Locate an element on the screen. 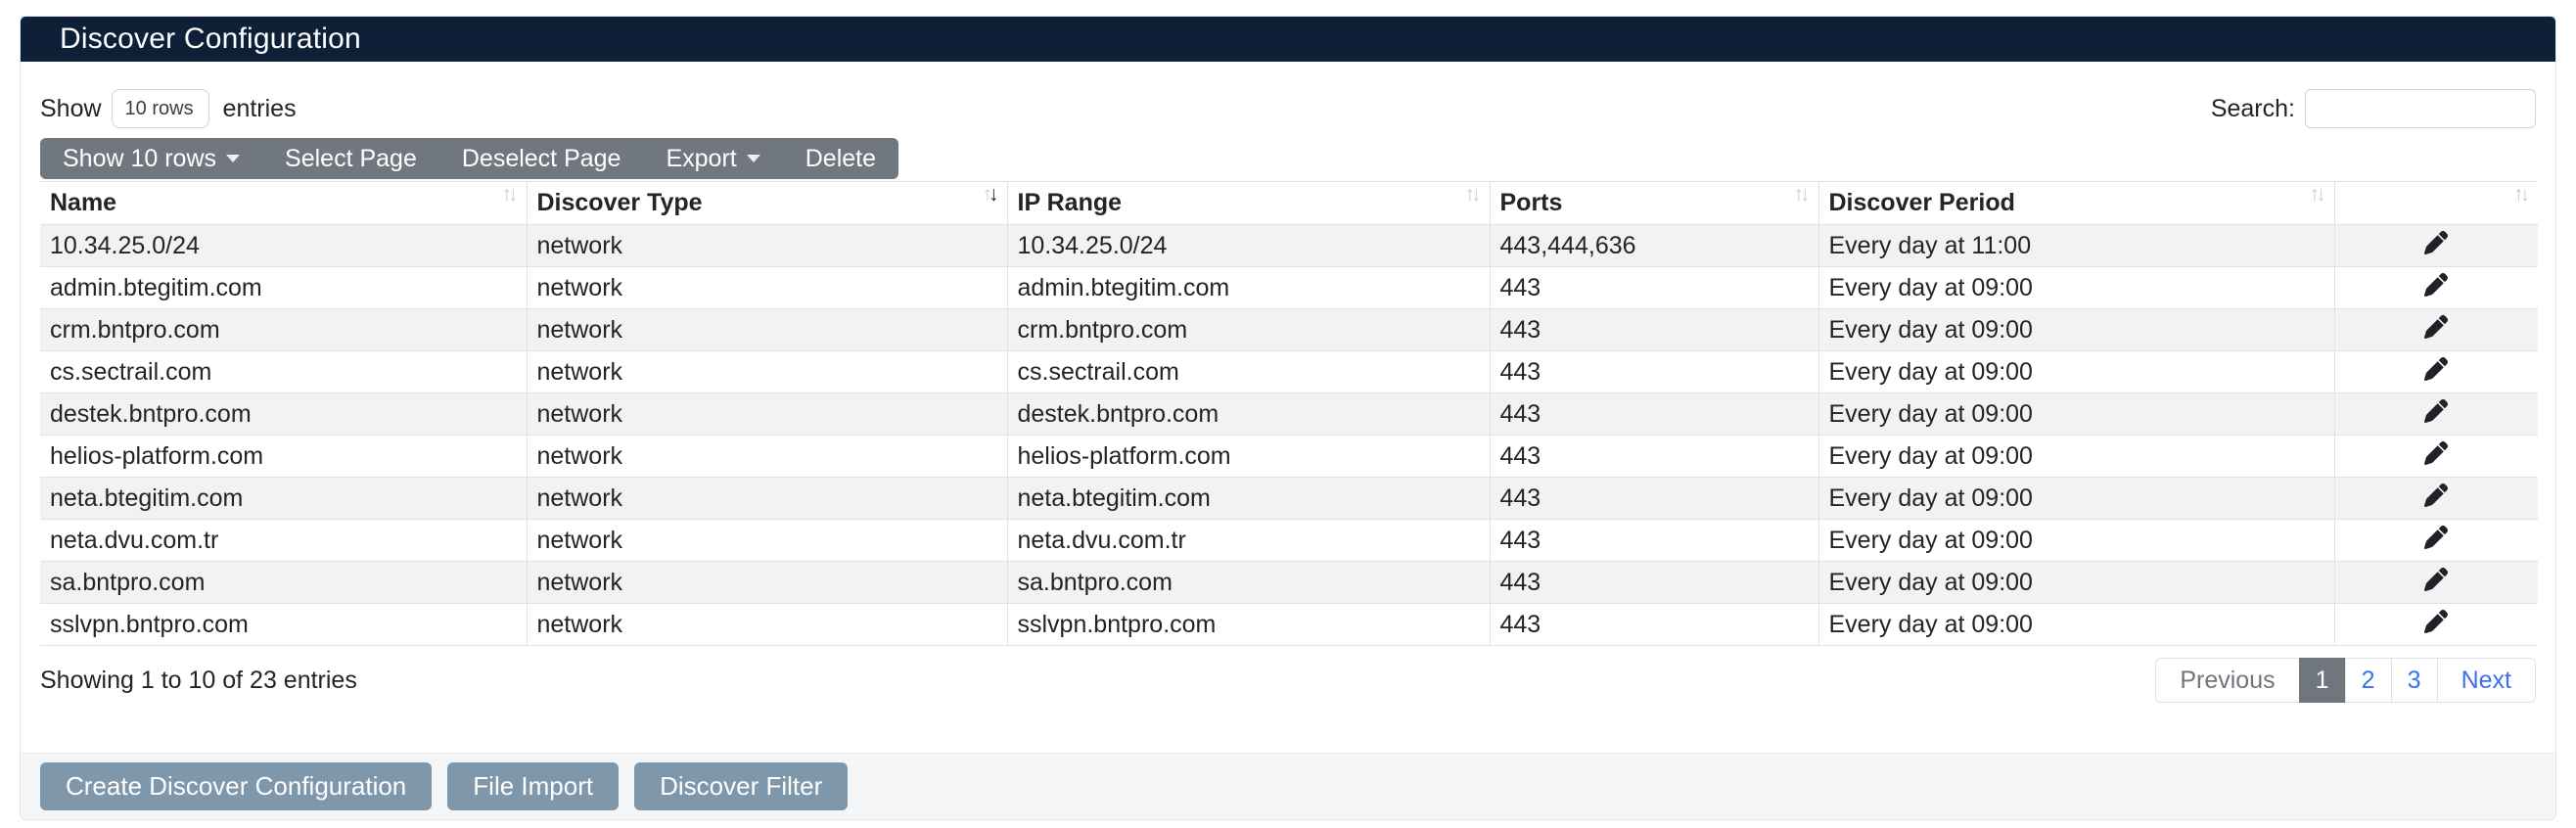  search-input is located at coordinates (2420, 108).